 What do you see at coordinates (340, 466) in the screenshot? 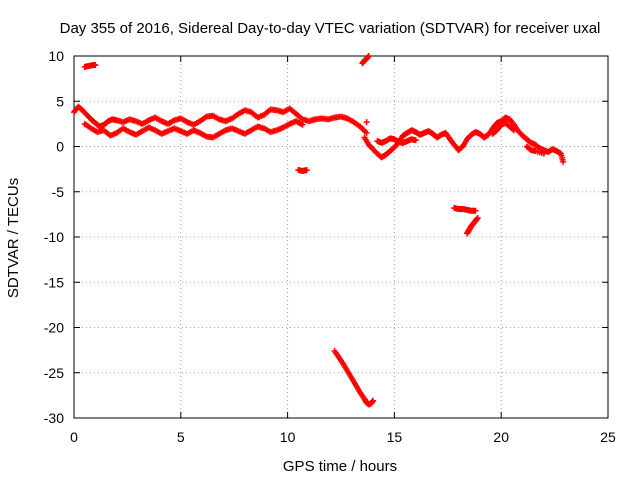
I see `x-axis-label: GPS time / hours` at bounding box center [340, 466].